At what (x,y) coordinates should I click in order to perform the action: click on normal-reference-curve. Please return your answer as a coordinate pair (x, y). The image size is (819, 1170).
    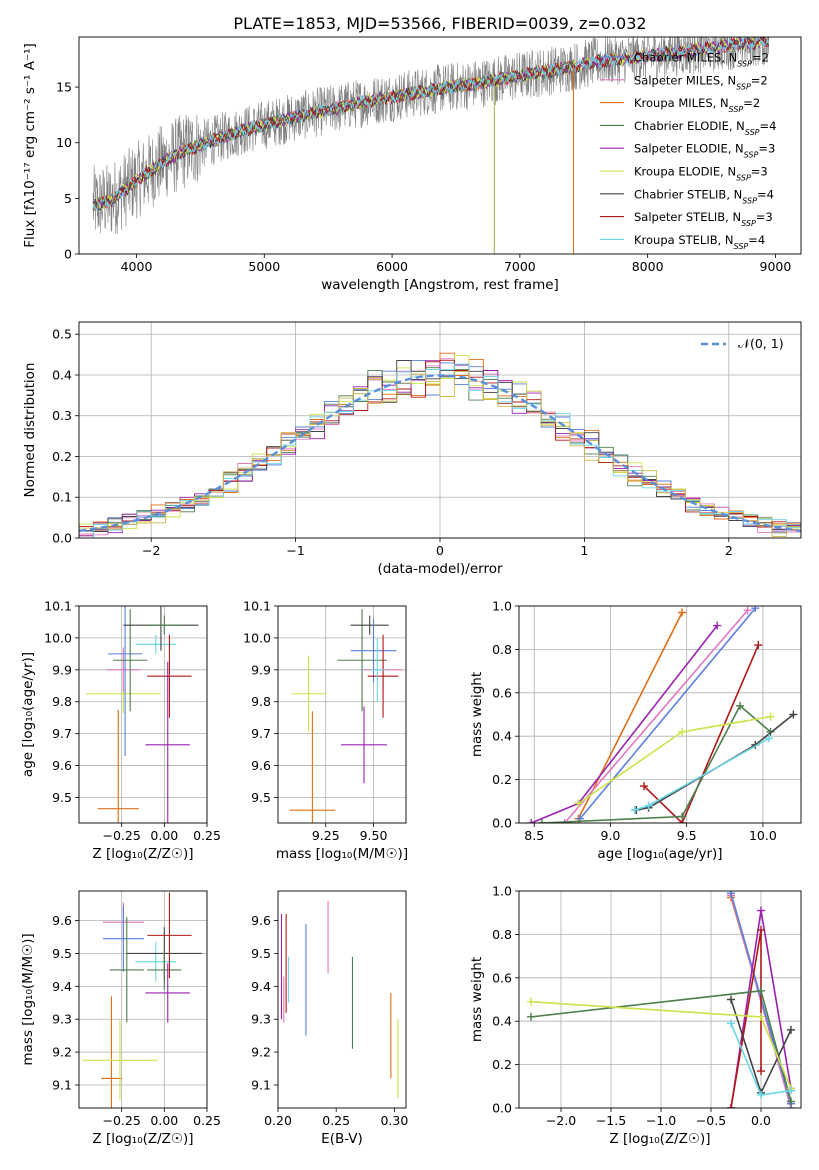
    Looking at the image, I should click on (440, 453).